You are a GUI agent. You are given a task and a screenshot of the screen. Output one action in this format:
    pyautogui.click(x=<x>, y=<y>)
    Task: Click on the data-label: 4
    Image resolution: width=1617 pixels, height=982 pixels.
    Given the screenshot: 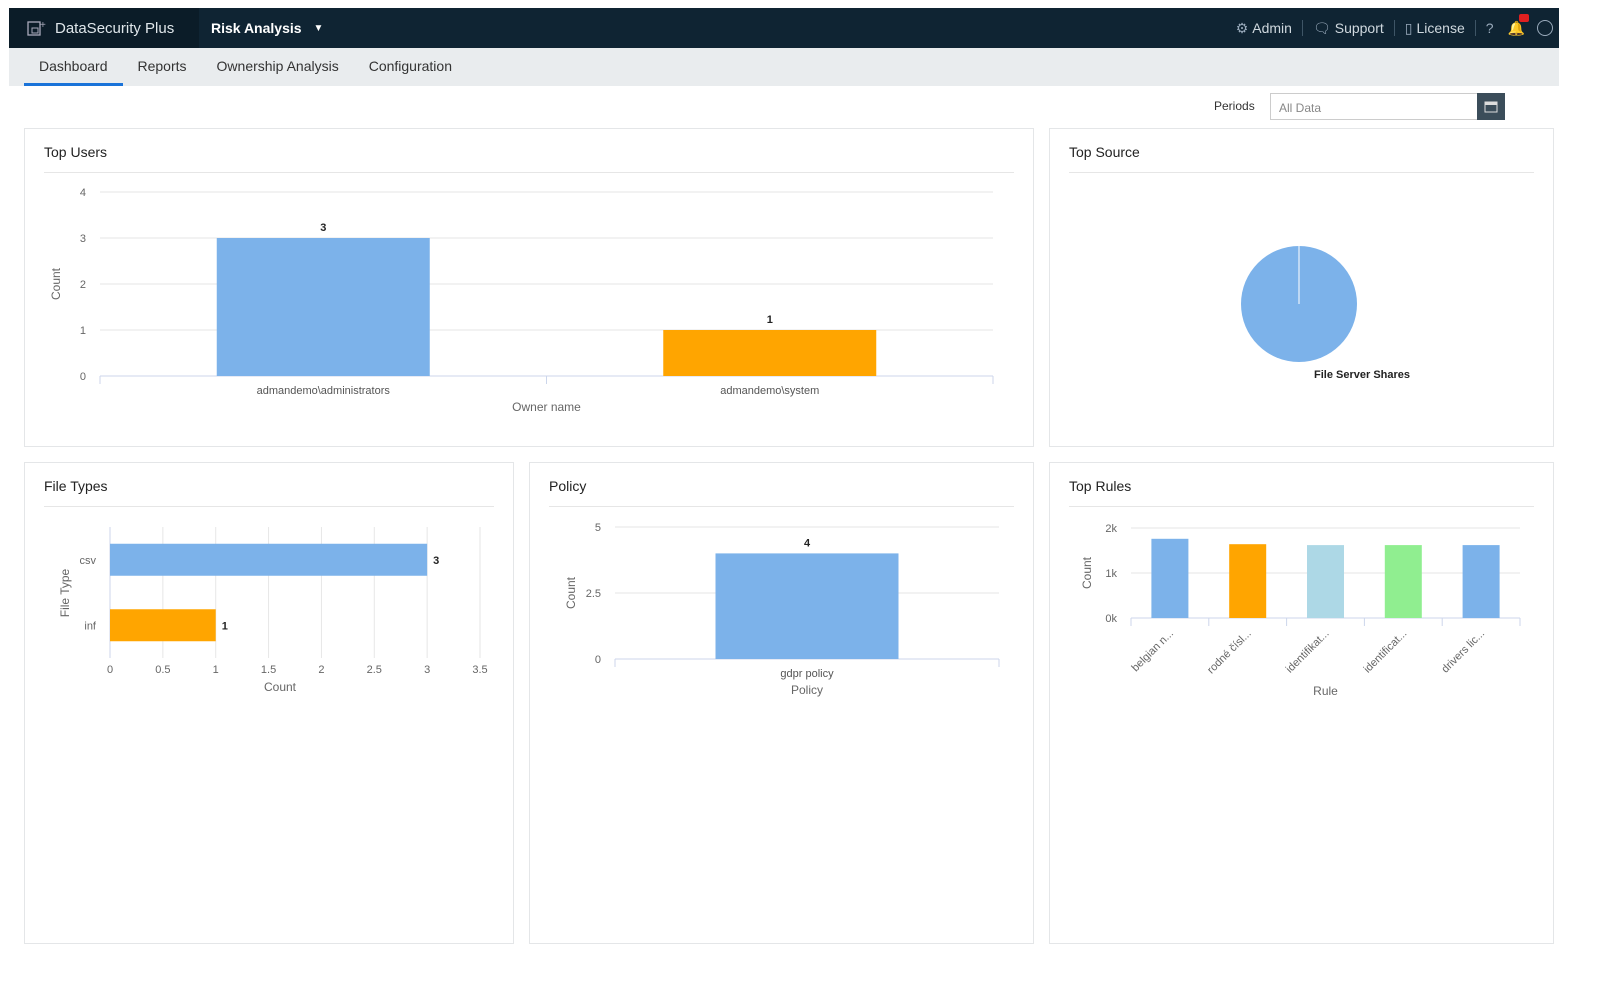 What is the action you would take?
    pyautogui.click(x=807, y=543)
    